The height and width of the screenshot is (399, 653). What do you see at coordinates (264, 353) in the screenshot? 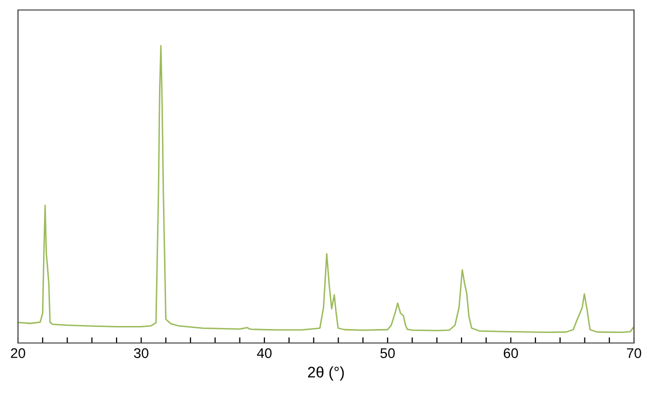
I see `x-tick-label: 40` at bounding box center [264, 353].